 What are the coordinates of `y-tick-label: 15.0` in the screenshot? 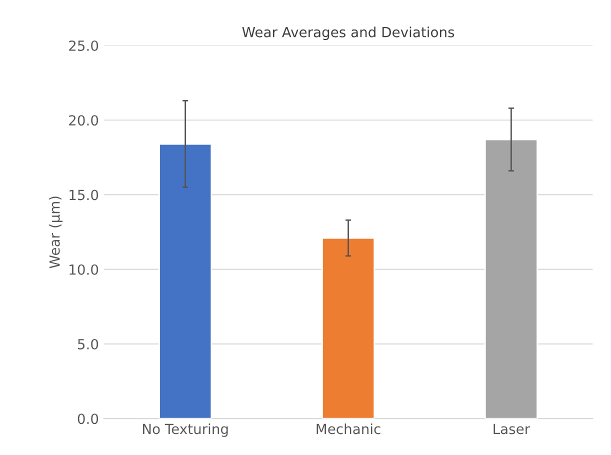 It's located at (84, 195).